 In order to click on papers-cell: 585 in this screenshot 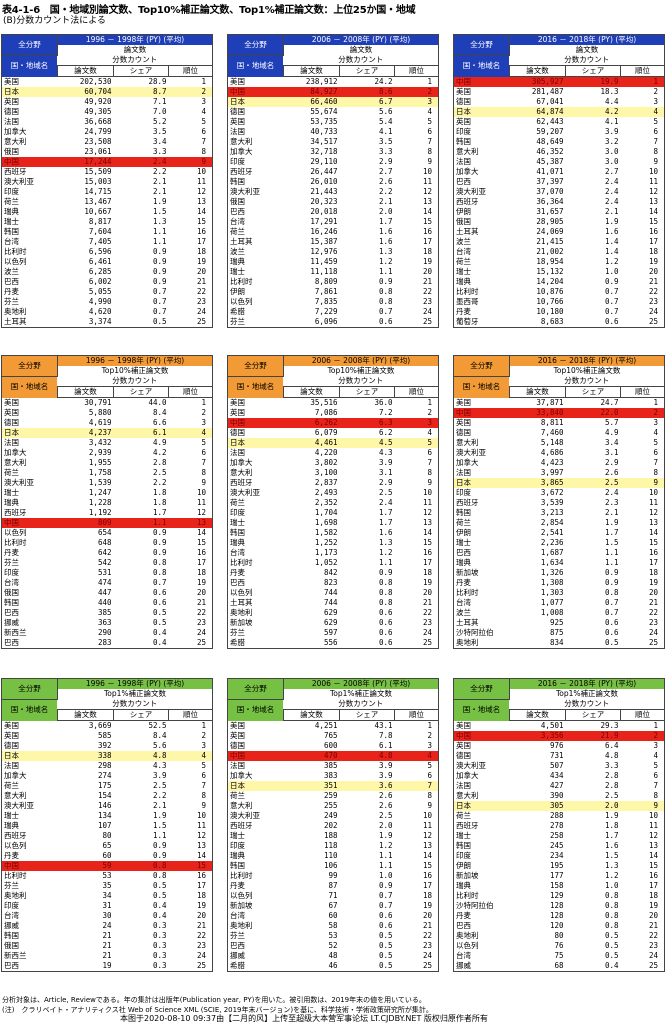, I will do `click(104, 735)`.